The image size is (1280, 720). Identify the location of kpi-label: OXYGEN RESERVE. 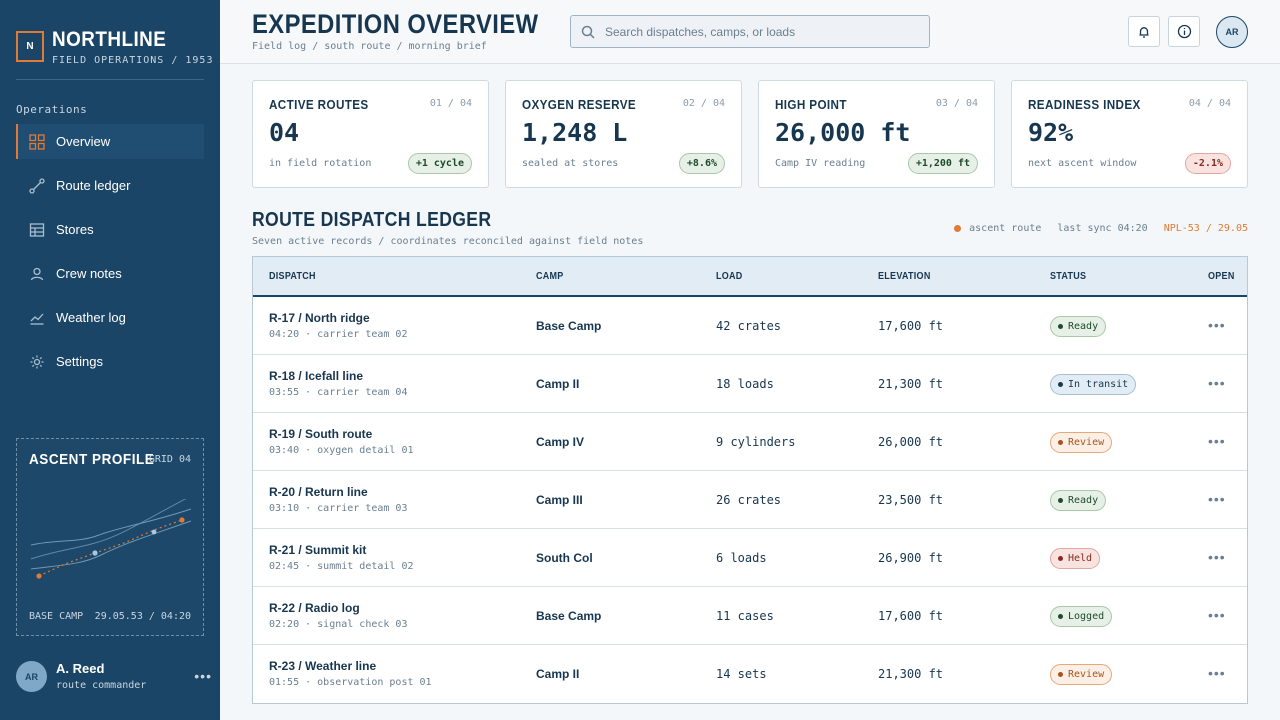
(579, 104).